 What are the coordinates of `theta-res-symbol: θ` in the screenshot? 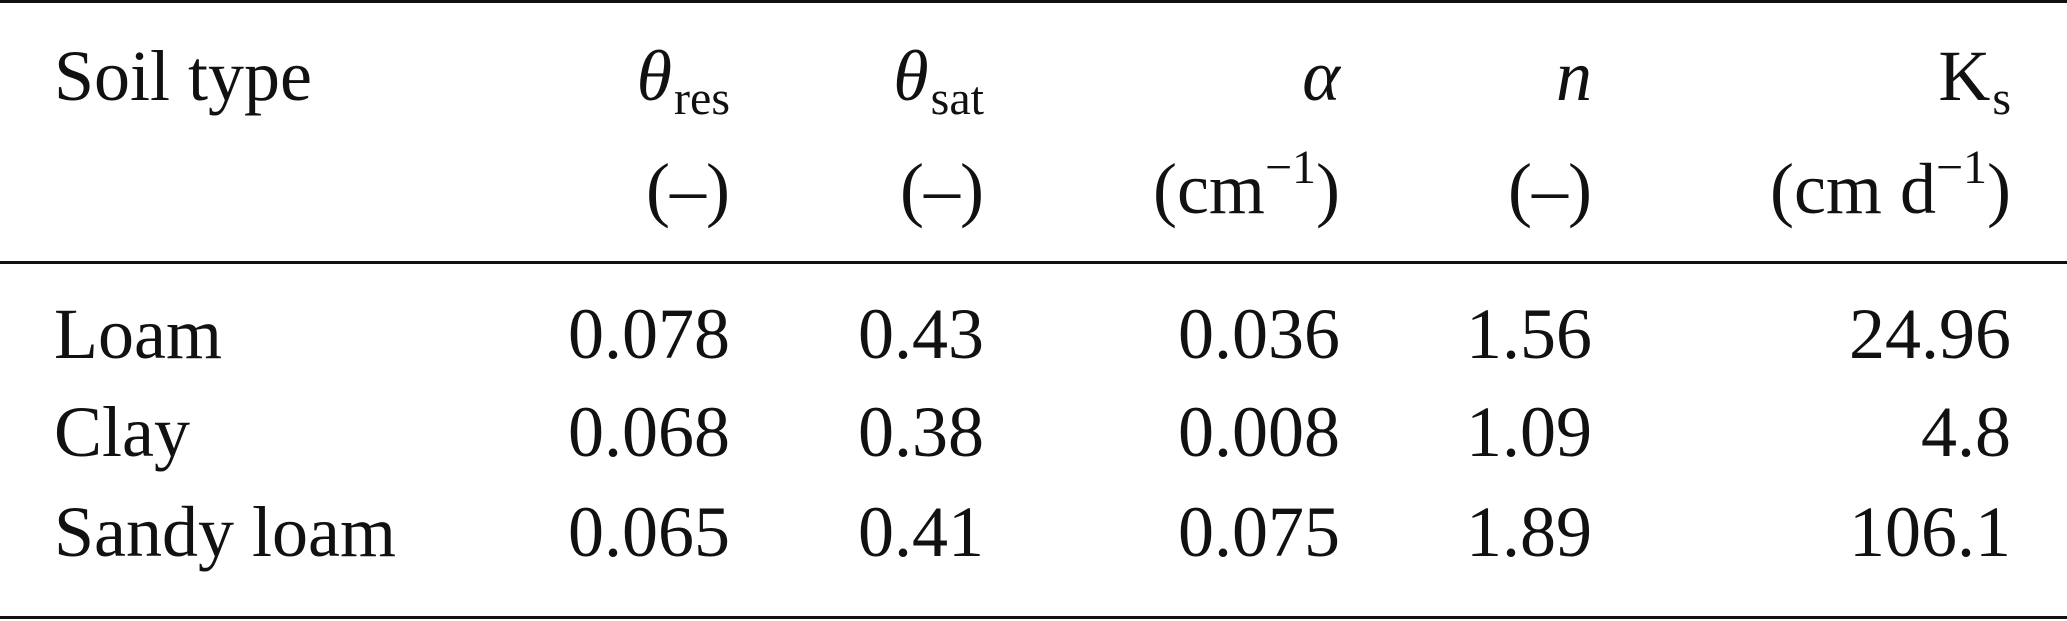 It's located at (654, 76).